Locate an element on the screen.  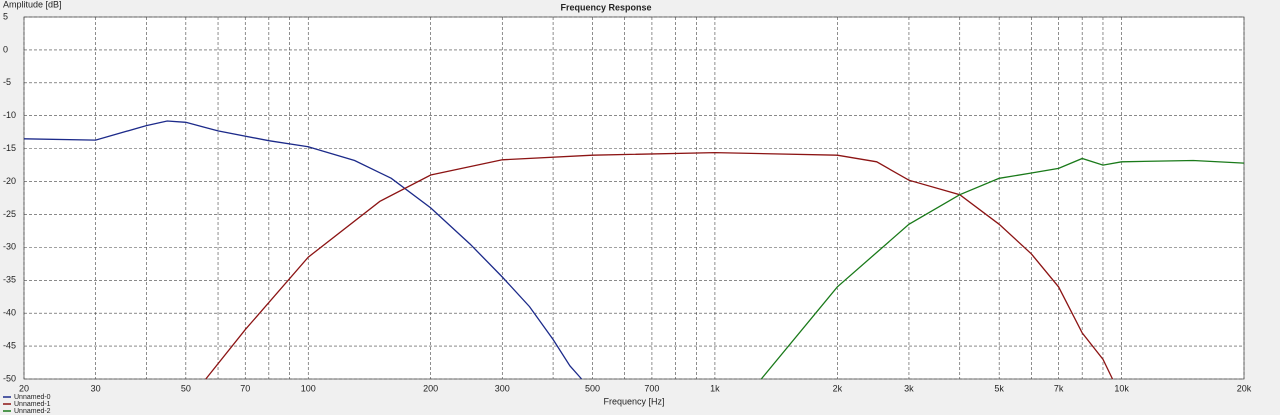
y-tick-label: 0 is located at coordinates (5, 49).